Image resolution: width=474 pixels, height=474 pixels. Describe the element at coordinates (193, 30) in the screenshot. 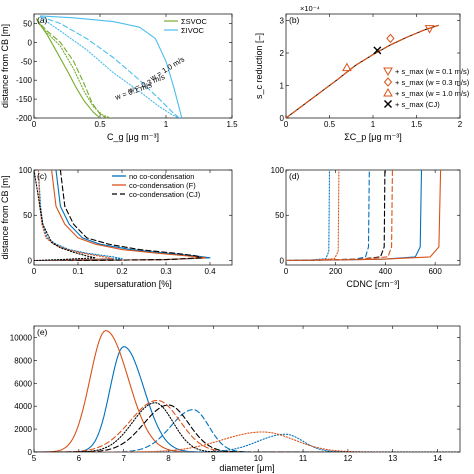

I see `legend-entry: ΣIVOC` at that location.